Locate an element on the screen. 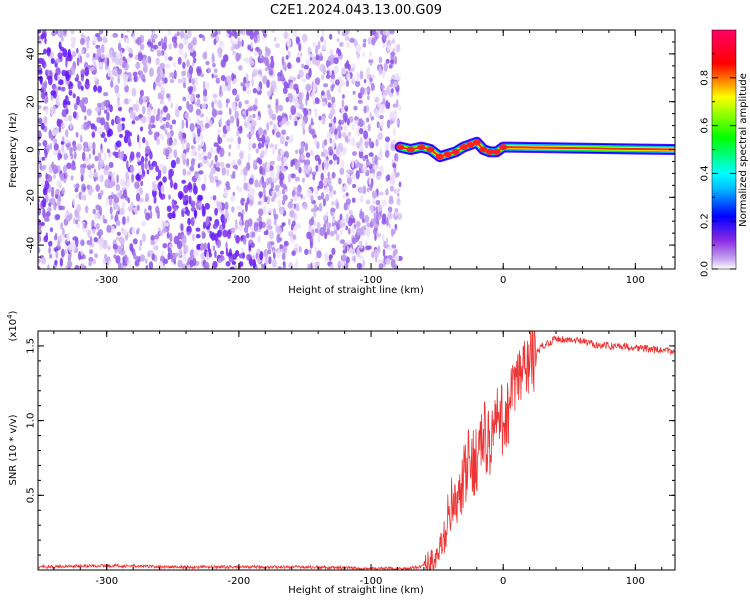 The height and width of the screenshot is (600, 750). y-tick-label: 1.0 is located at coordinates (31, 421).